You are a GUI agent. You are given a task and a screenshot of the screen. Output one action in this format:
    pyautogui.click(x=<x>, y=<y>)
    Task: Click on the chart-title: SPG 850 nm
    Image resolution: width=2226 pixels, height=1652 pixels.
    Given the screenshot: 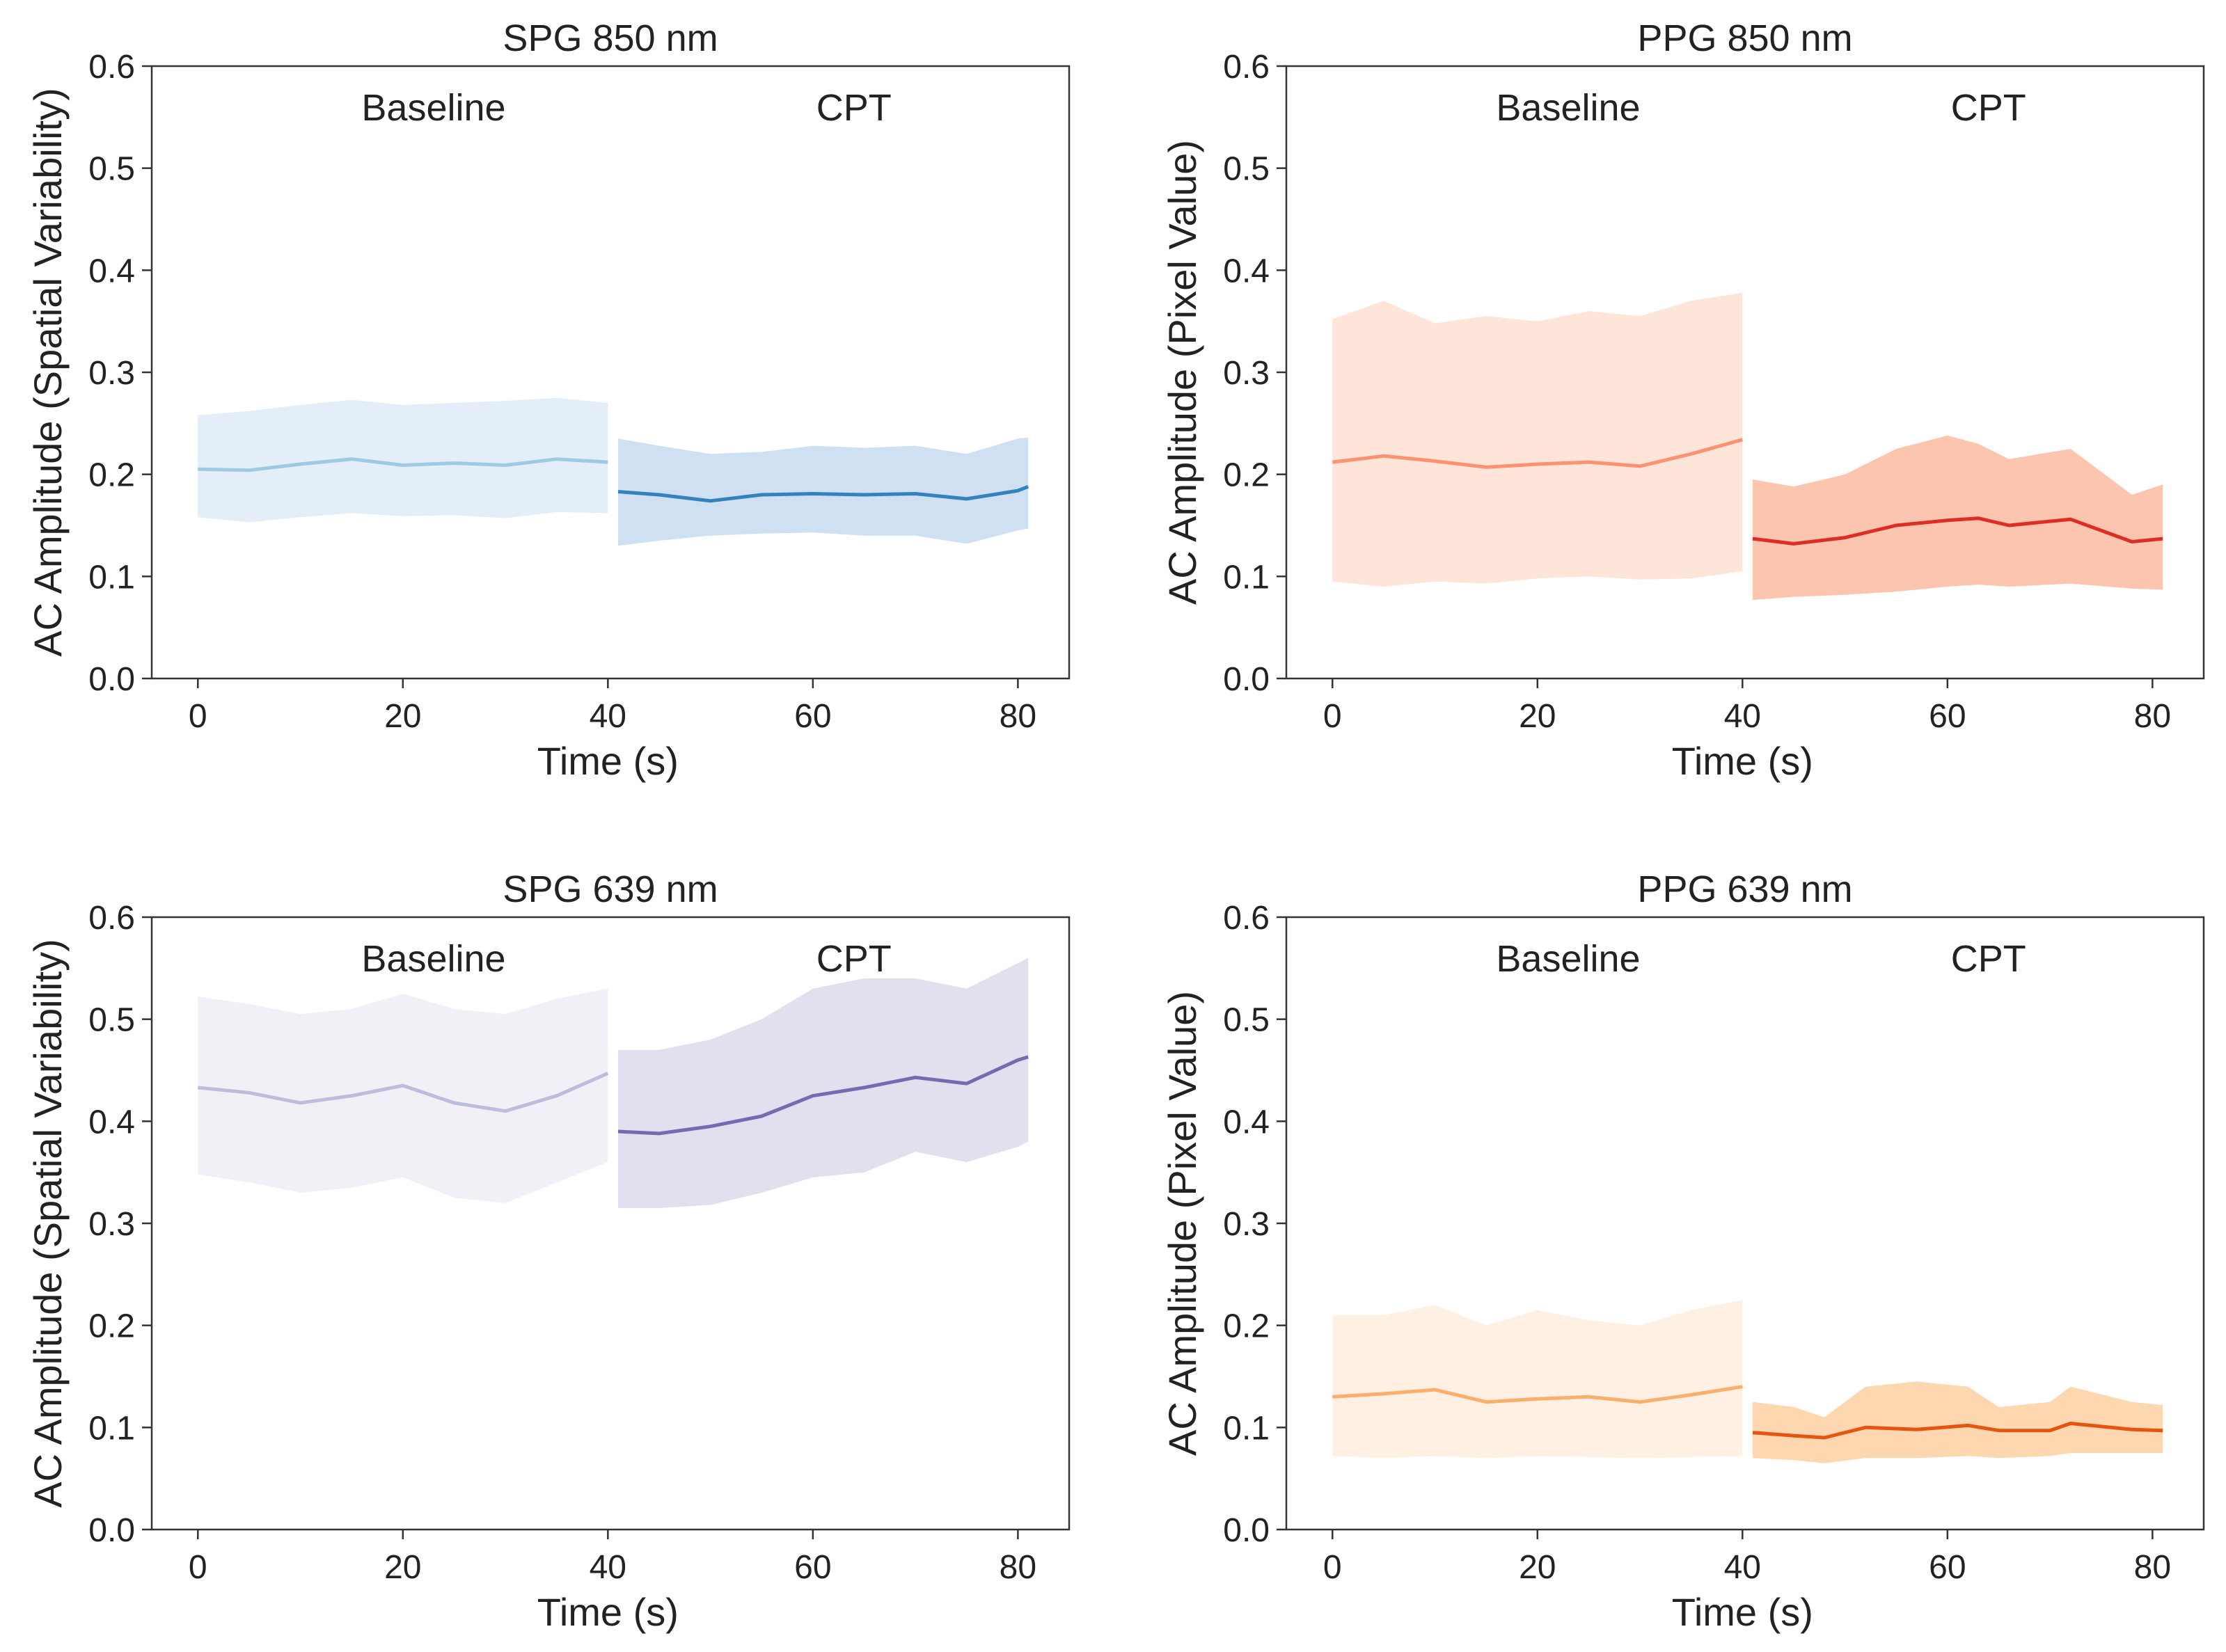 What is the action you would take?
    pyautogui.click(x=610, y=38)
    